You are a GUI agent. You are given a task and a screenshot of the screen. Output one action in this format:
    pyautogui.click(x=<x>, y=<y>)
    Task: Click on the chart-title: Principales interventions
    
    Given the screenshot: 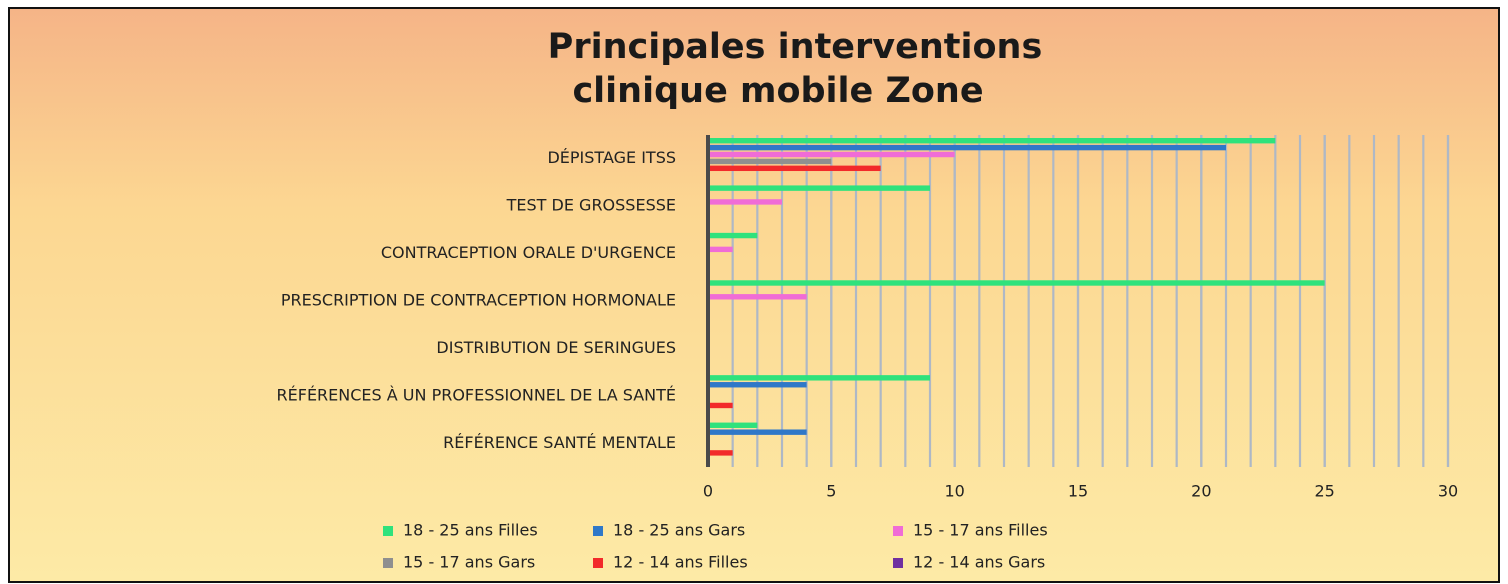 What is the action you would take?
    pyautogui.click(x=795, y=47)
    